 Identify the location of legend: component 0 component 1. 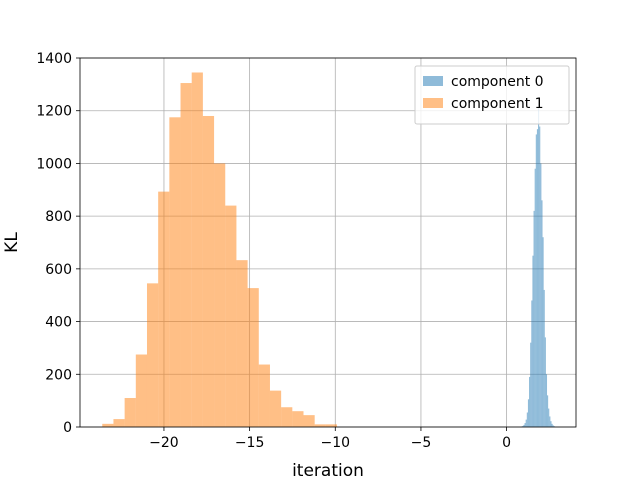
(492, 95).